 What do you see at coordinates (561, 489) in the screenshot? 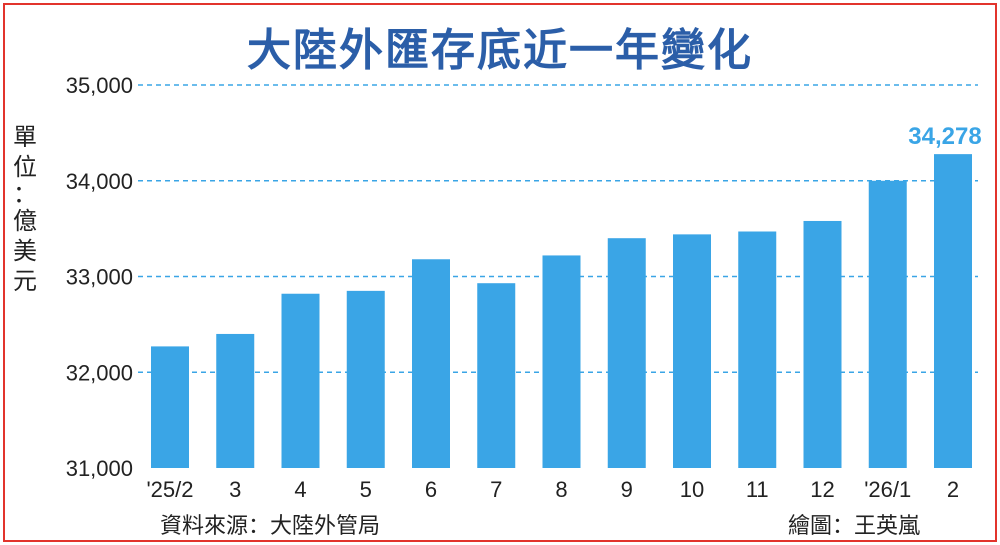
I see `x-tick-label: 8` at bounding box center [561, 489].